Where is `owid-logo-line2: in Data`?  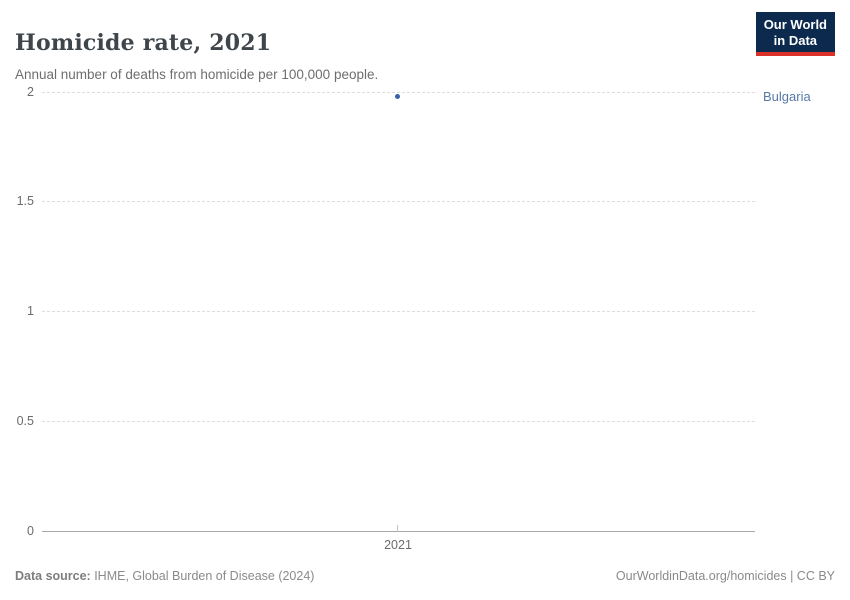 owid-logo-line2: in Data is located at coordinates (795, 40).